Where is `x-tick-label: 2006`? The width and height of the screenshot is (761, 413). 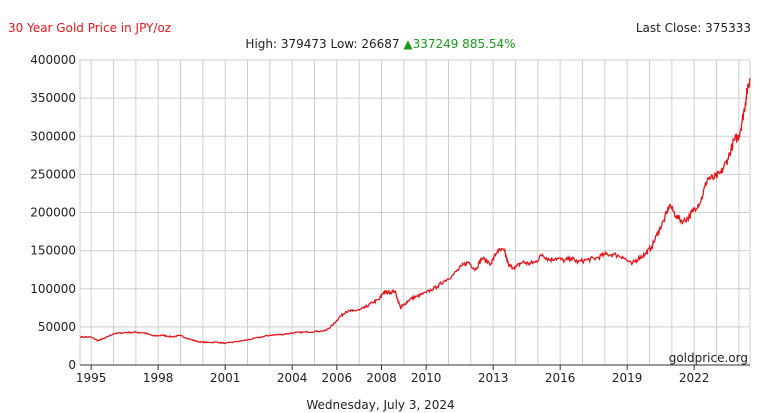 x-tick-label: 2006 is located at coordinates (337, 378).